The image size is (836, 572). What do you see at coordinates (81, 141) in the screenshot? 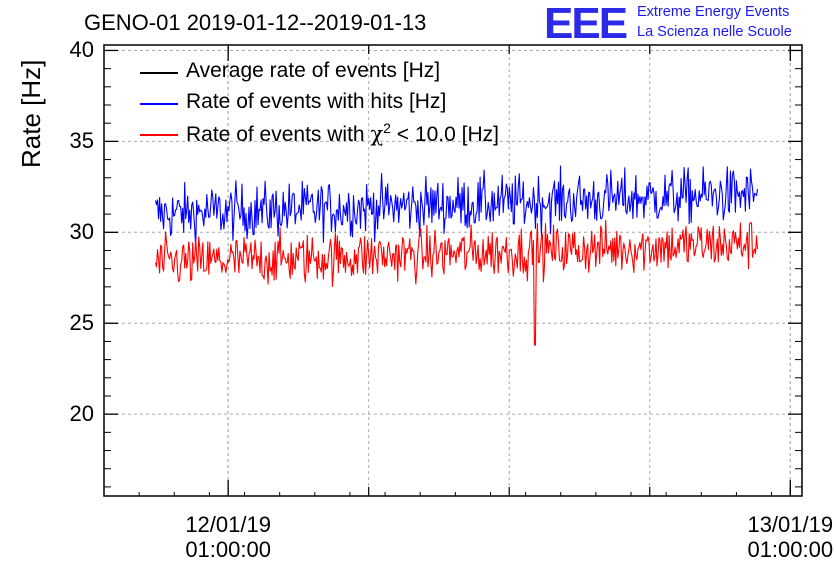
I see `y-tick-label: 35` at bounding box center [81, 141].